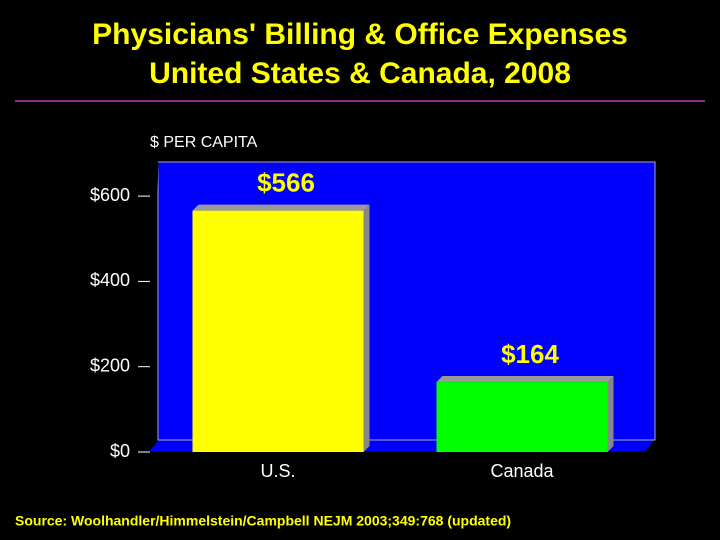 The height and width of the screenshot is (540, 720). I want to click on value-label: $164, so click(530, 354).